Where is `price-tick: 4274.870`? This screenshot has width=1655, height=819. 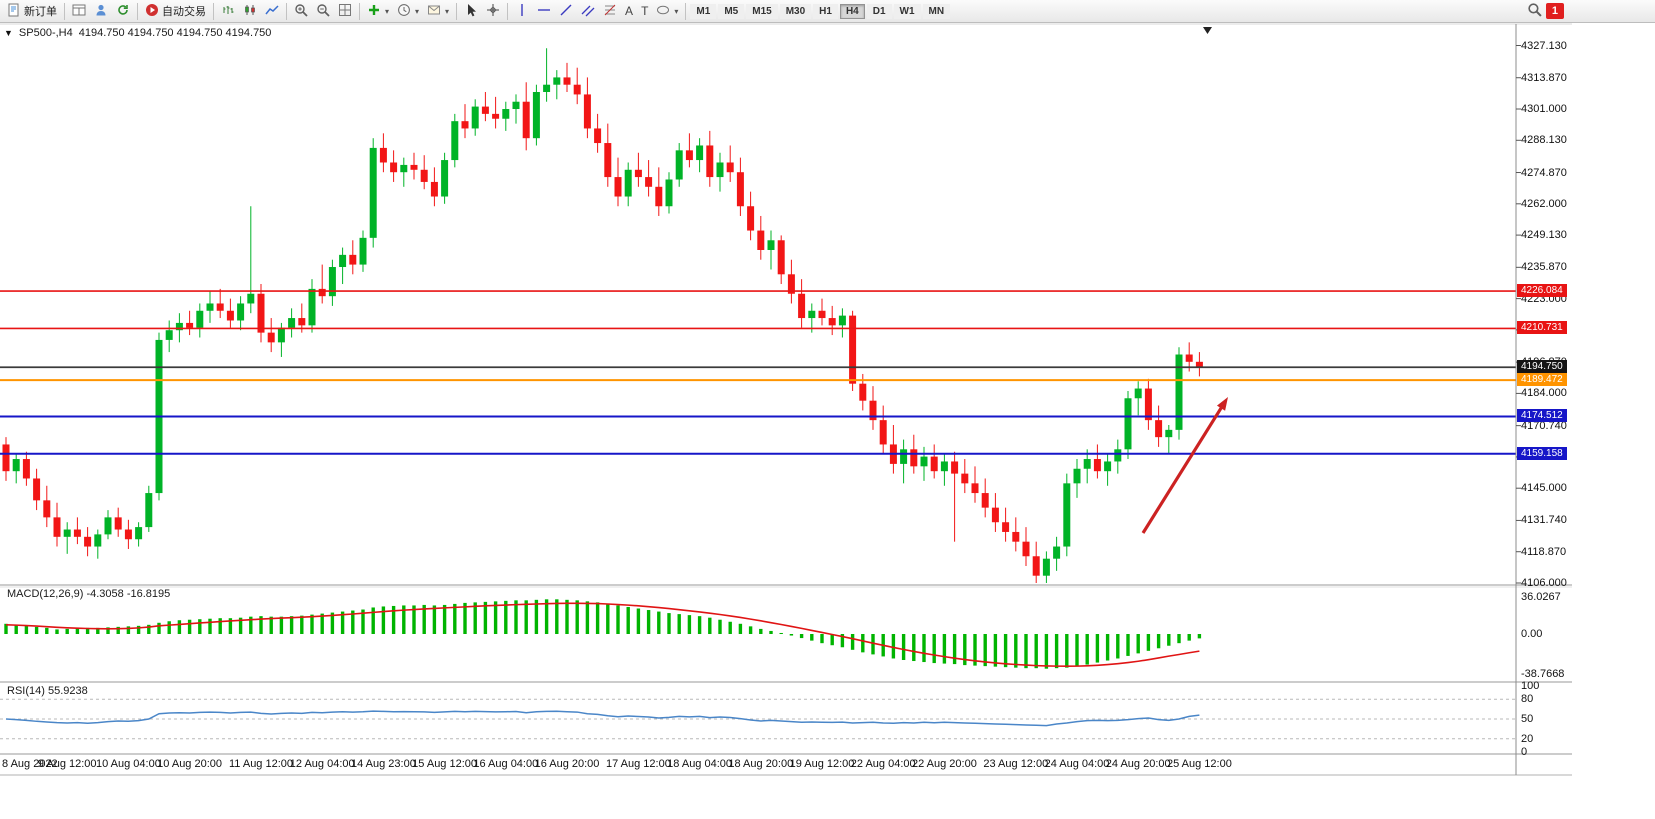 price-tick: 4274.870 is located at coordinates (1544, 172).